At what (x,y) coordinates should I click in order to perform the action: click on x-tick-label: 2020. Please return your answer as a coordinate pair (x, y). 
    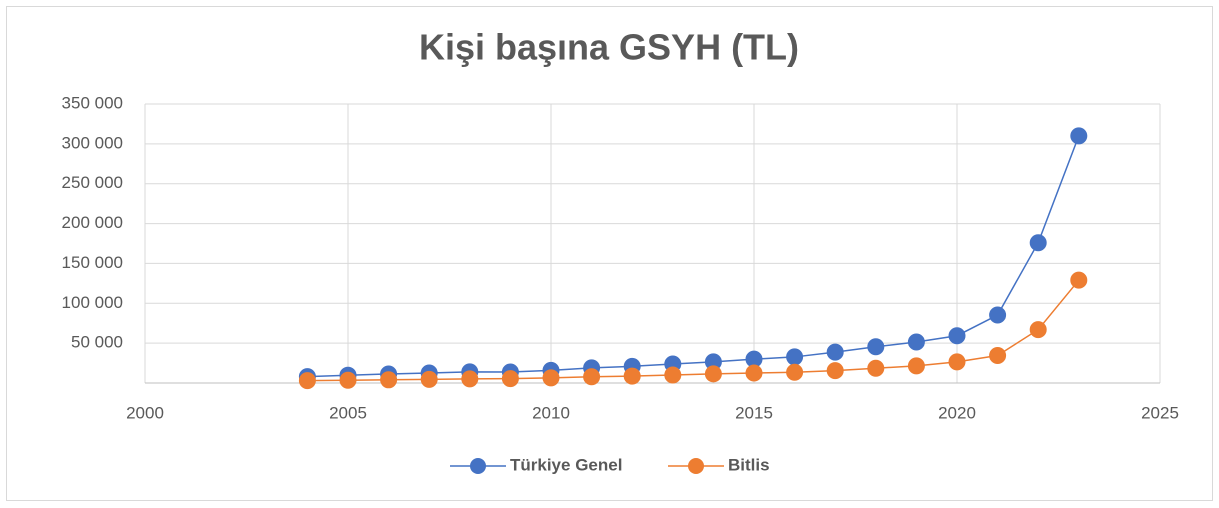
    Looking at the image, I should click on (957, 412).